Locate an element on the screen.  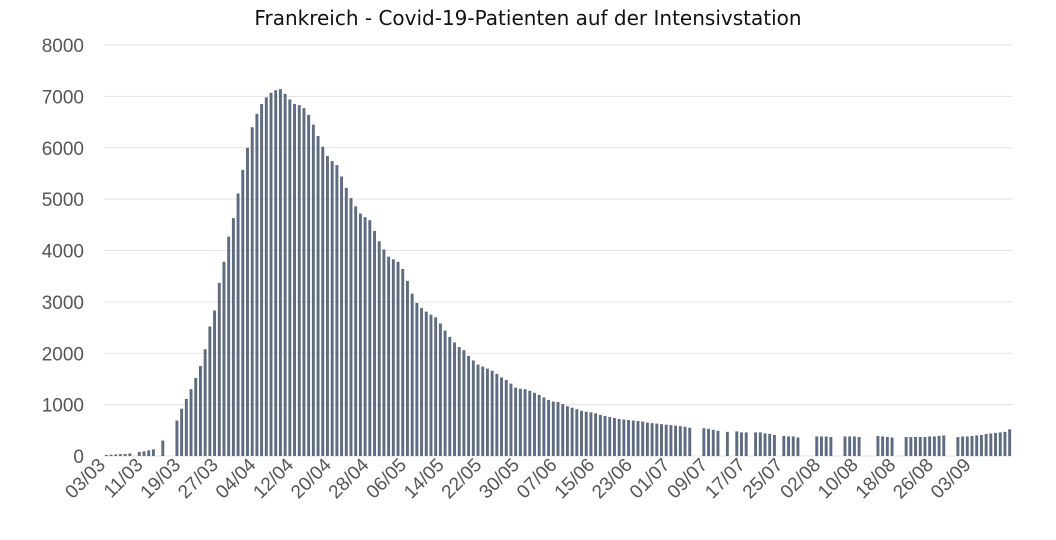
y-axis-ticks: 0 1000 2000 3000 4000 5000 6000 7000 8000 is located at coordinates (63, 252).